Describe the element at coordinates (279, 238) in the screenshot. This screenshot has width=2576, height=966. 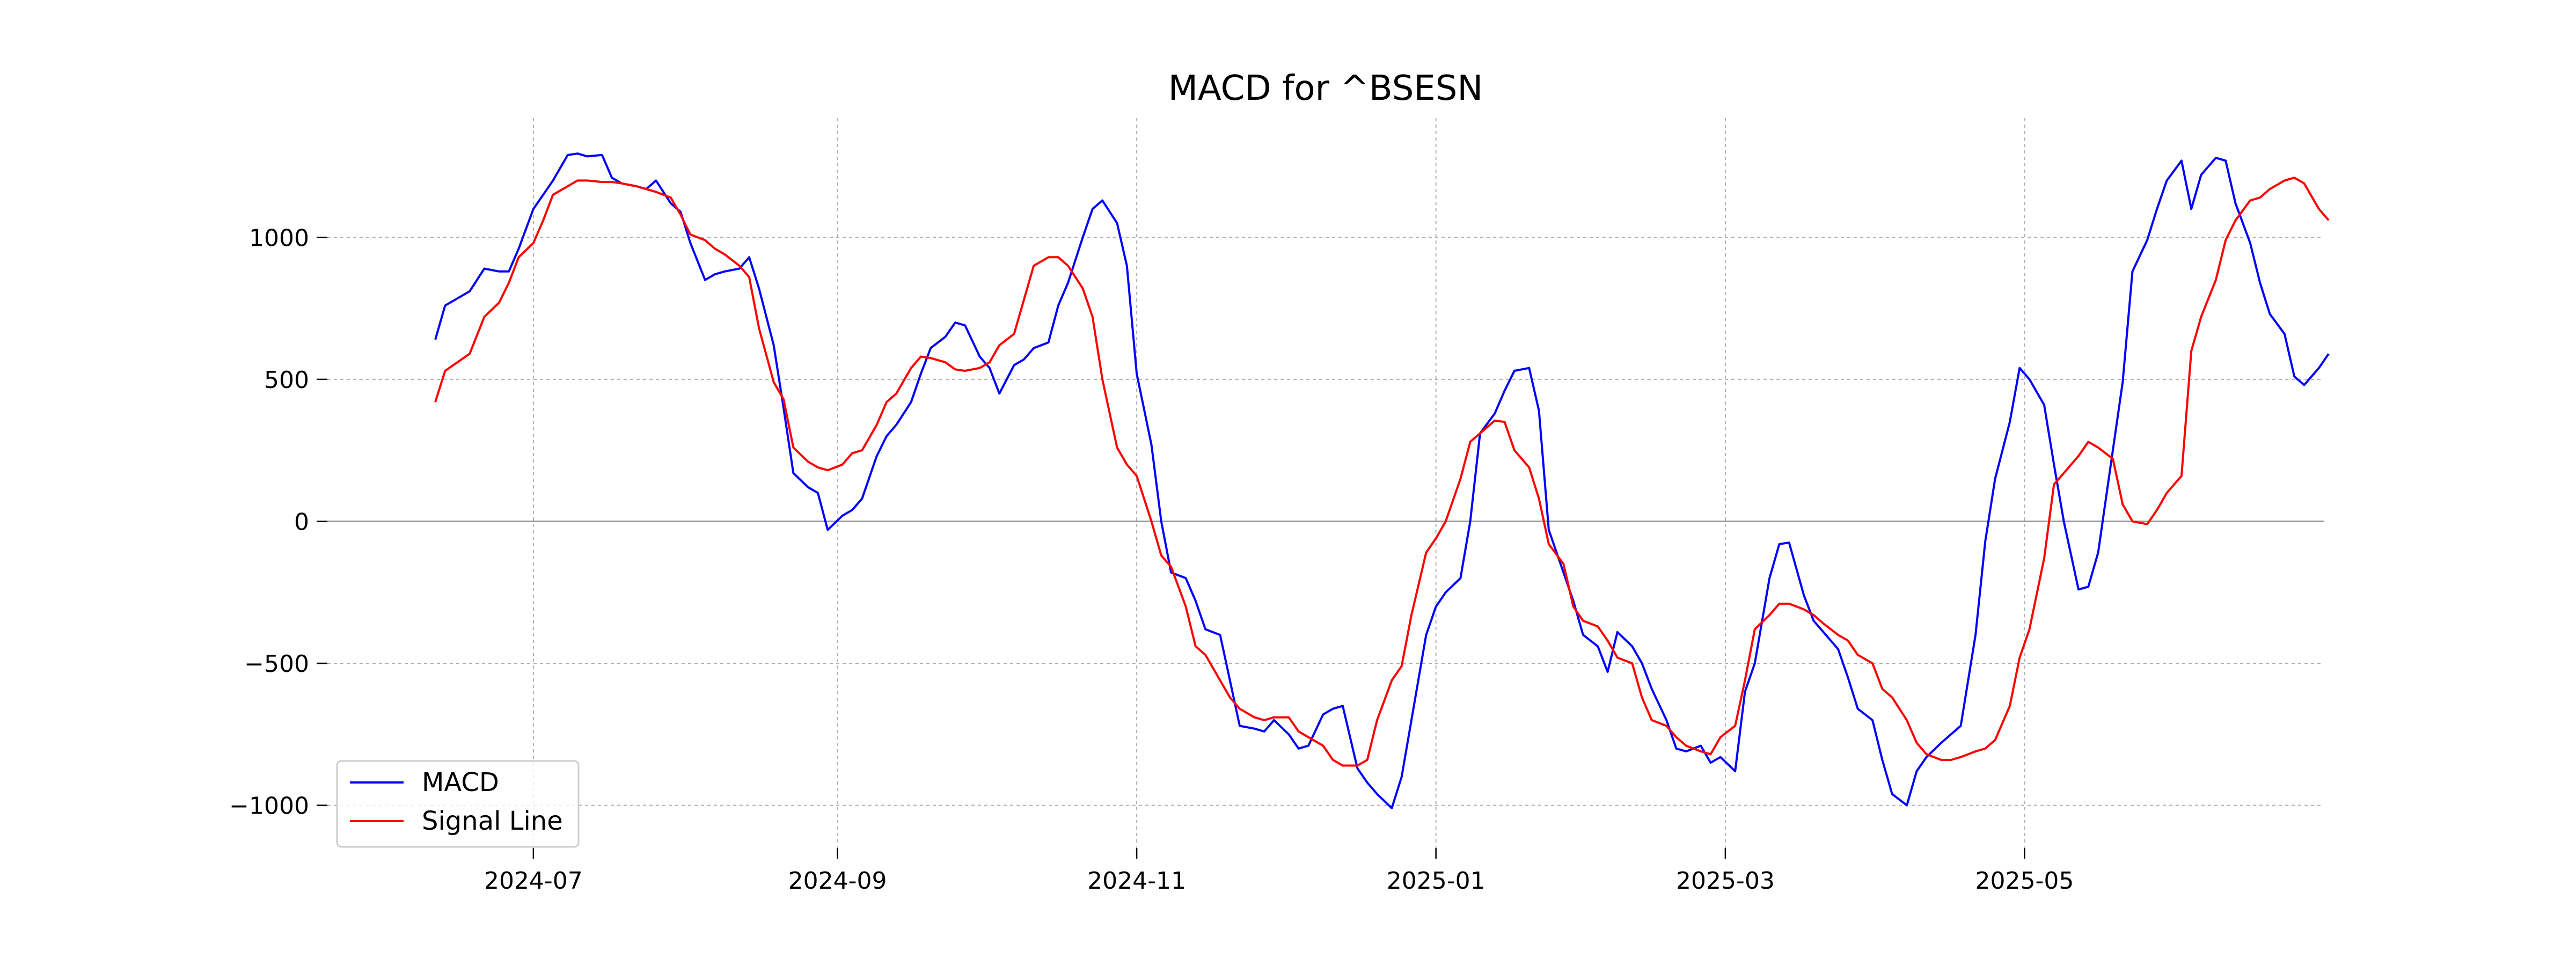
I see `y-tick-label: 1000` at that location.